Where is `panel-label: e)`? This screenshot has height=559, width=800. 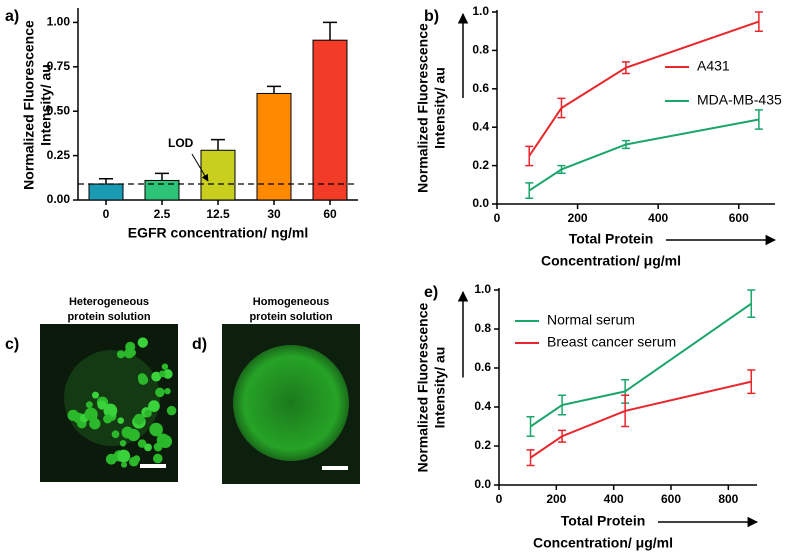
panel-label: e) is located at coordinates (431, 292).